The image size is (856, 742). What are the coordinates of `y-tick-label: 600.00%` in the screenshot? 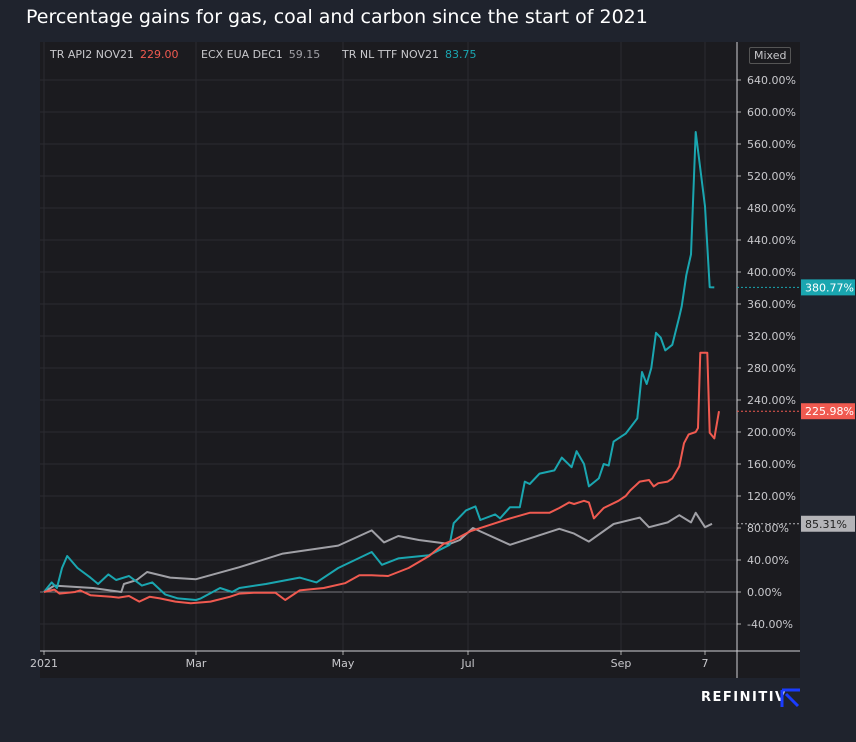 It's located at (771, 112).